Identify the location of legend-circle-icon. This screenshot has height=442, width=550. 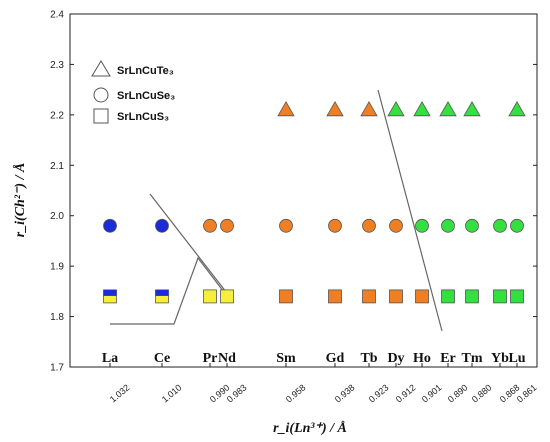
(101, 95).